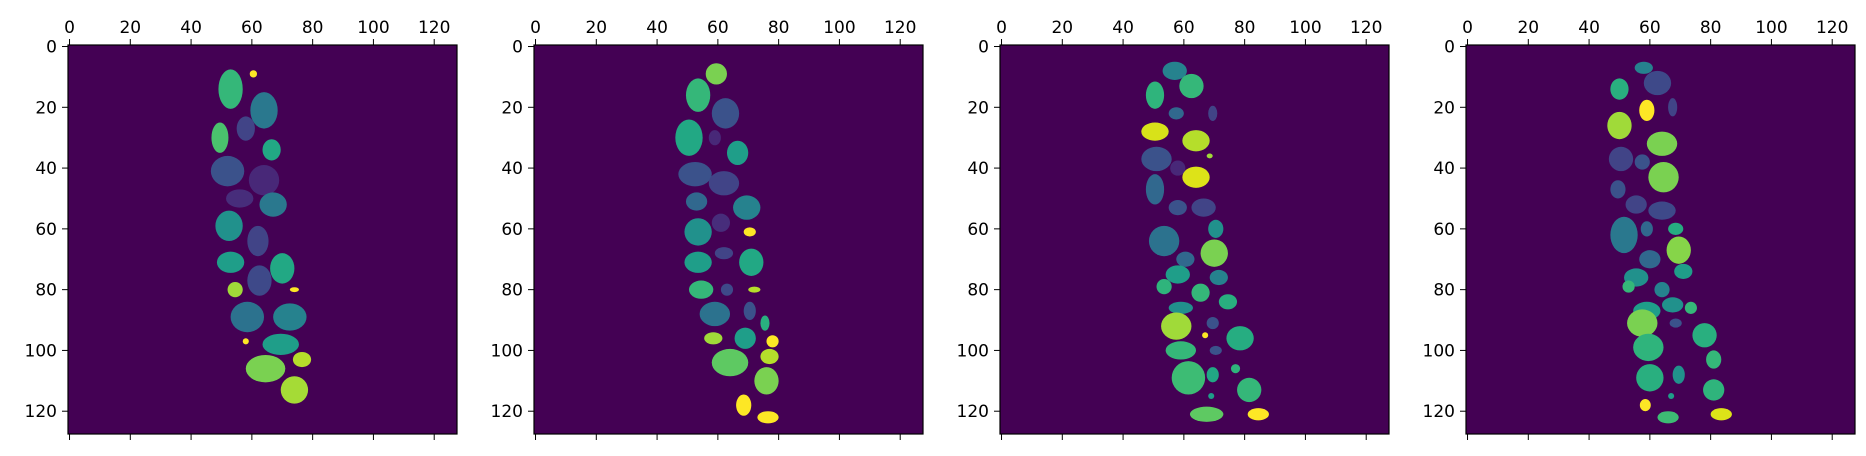  Describe the element at coordinates (657, 28) in the screenshot. I see `x-tick-label: 40` at that location.